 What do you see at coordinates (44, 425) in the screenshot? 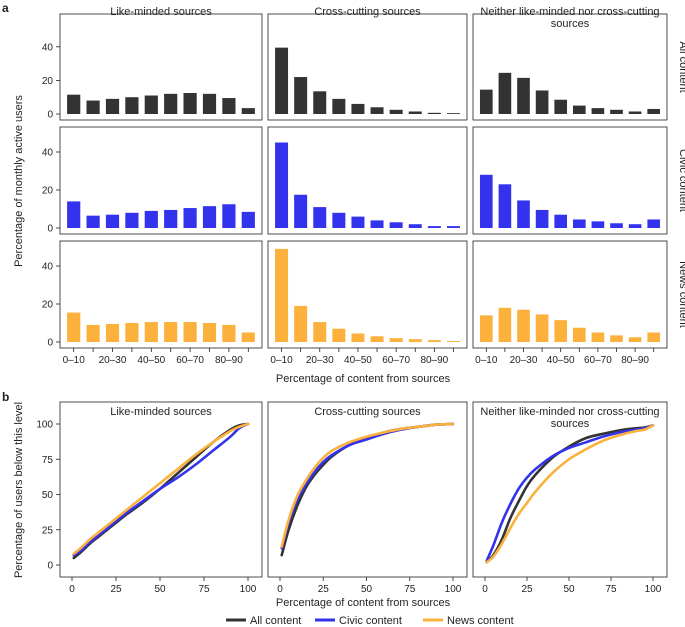
I see `y-tick-label: 100` at bounding box center [44, 425].